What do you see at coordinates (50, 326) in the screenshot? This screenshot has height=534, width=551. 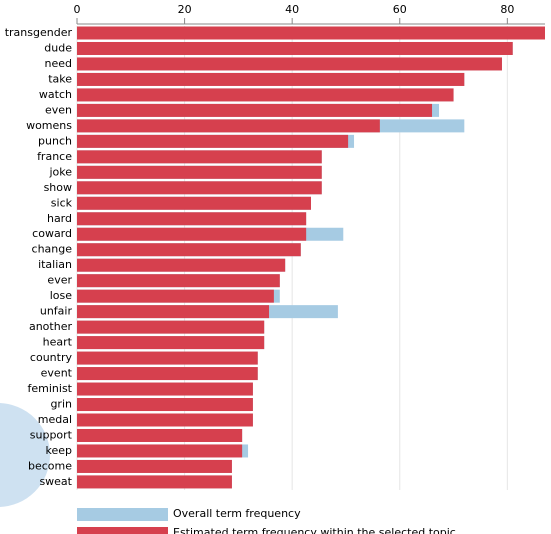 I see `y-tick-label: another` at bounding box center [50, 326].